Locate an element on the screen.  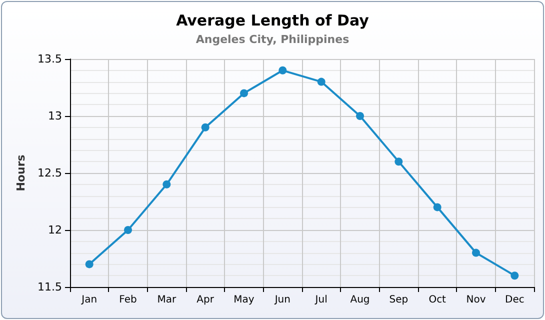
x-tick-label: Mar is located at coordinates (167, 300).